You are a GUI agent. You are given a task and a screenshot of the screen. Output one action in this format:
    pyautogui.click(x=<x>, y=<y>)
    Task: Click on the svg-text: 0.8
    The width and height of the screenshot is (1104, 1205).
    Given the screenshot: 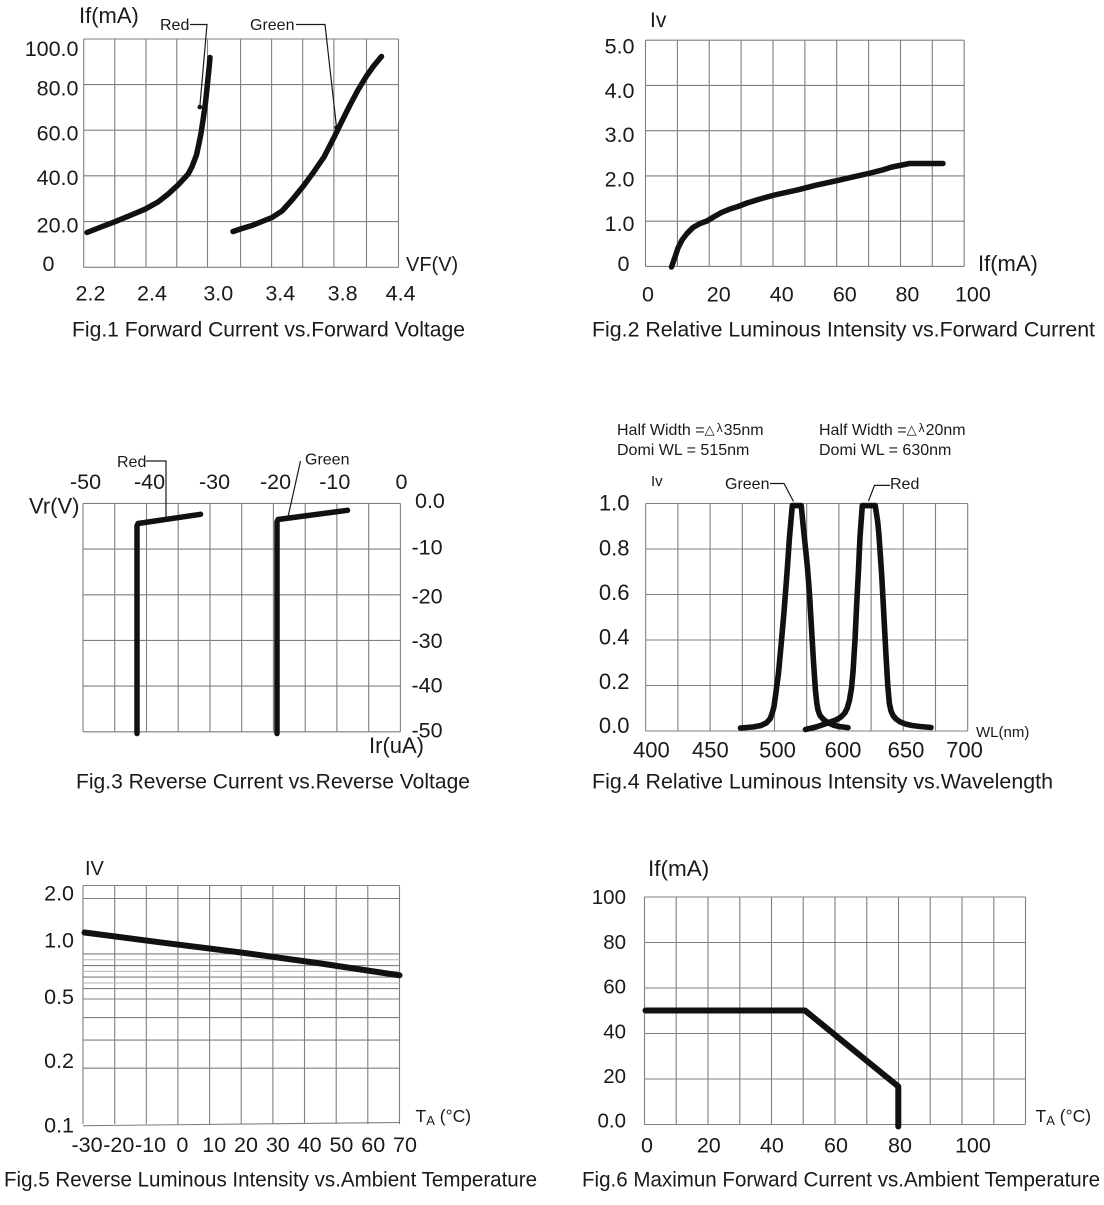 What is the action you would take?
    pyautogui.click(x=614, y=548)
    